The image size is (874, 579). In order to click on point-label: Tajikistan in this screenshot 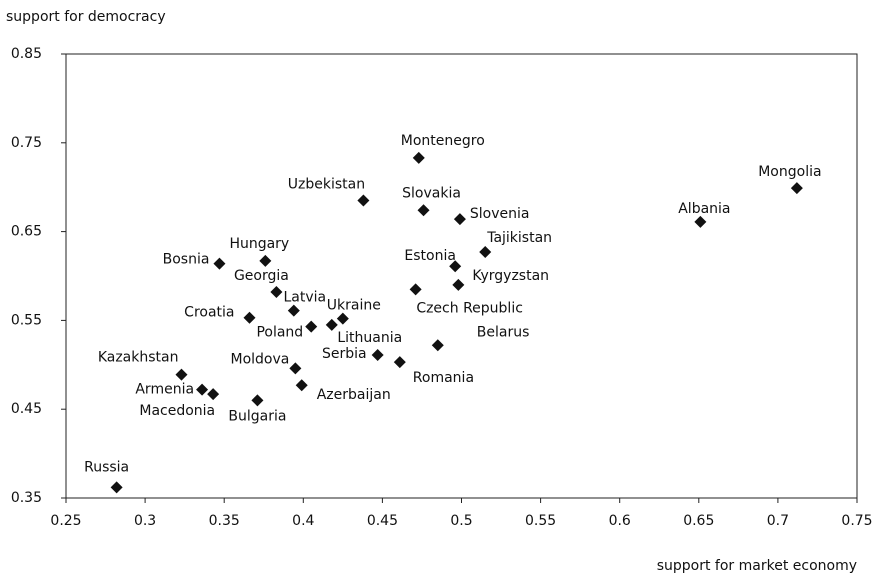, I will do `click(519, 238)`.